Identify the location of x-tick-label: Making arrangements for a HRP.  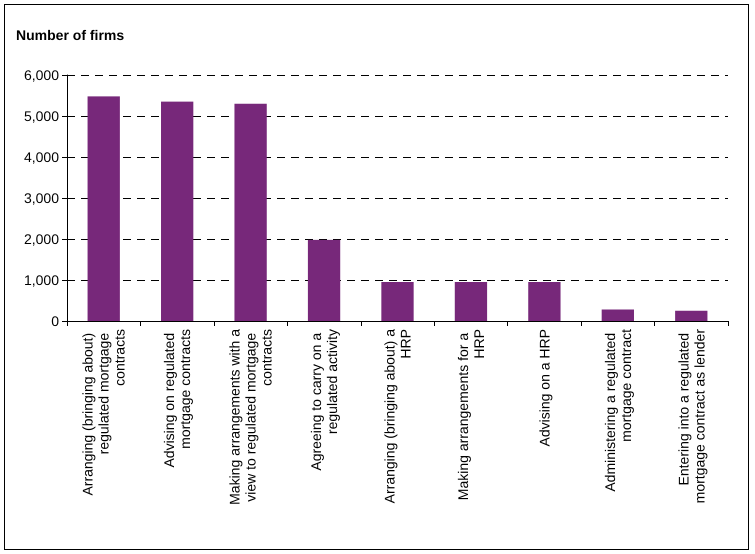
(470, 414).